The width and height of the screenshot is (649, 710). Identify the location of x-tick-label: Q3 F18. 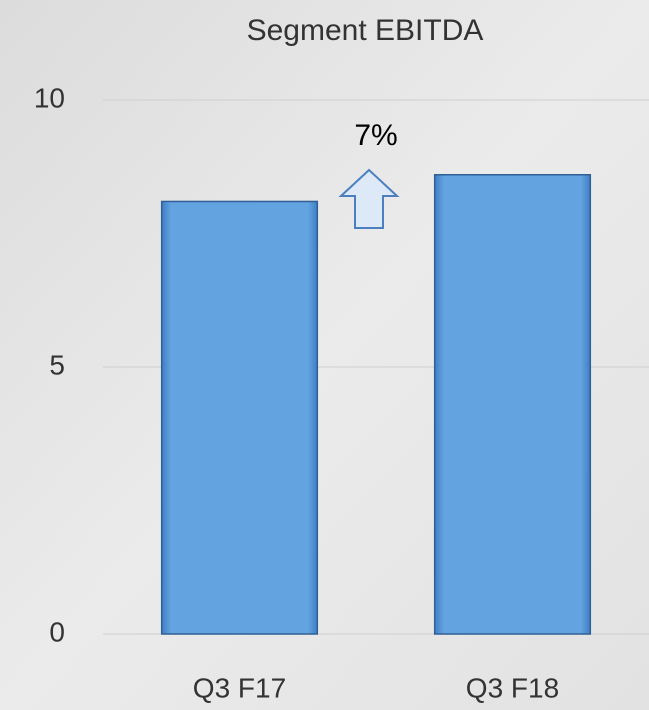
(512, 687).